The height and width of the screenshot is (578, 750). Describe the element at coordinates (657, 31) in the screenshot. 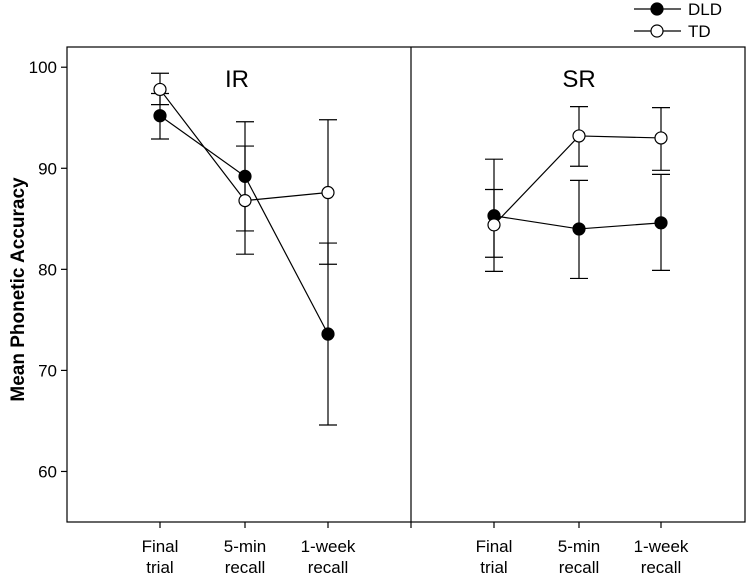

I see `legend-marker-td` at that location.